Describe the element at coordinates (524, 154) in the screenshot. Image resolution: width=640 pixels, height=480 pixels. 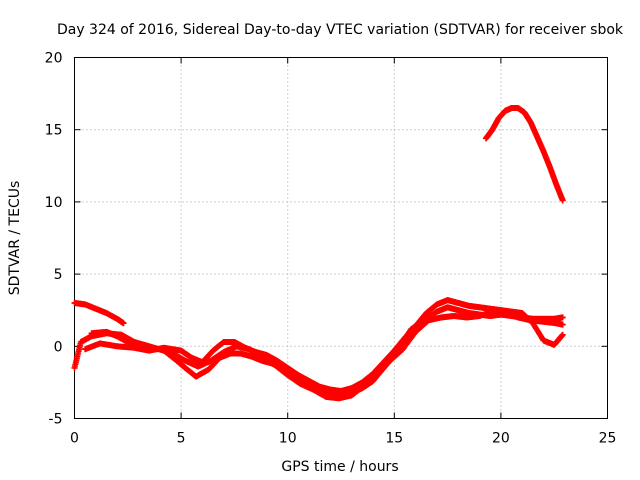
I see `series-track-e` at that location.